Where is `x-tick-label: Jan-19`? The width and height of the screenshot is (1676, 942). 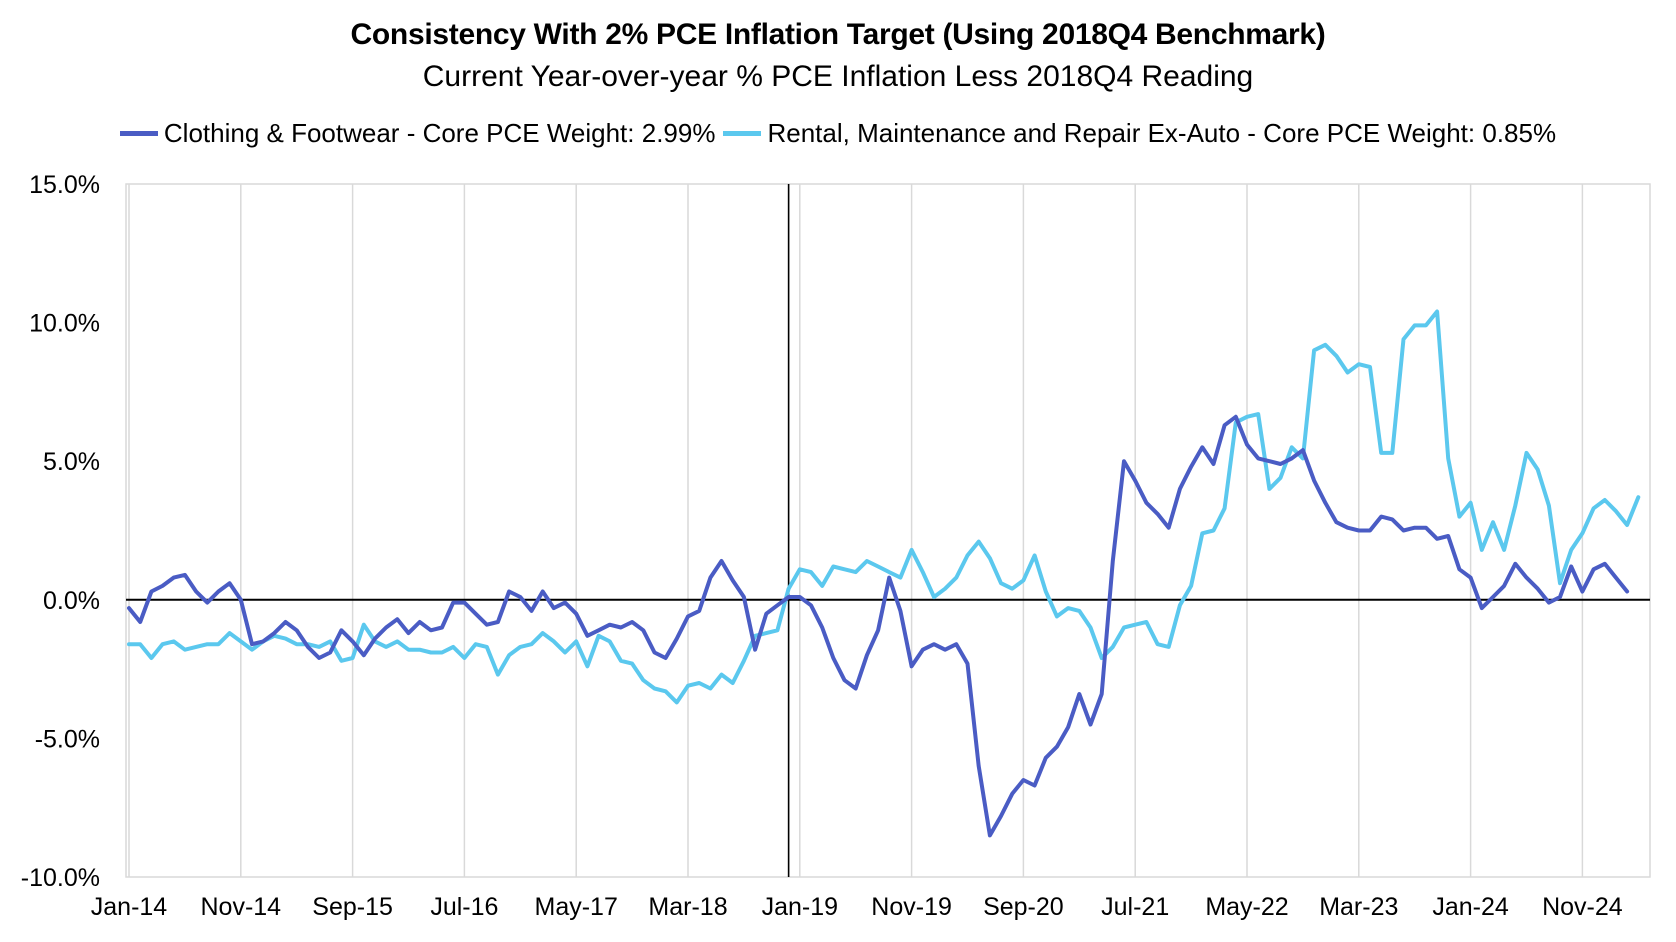
x-tick-label: Jan-19 is located at coordinates (800, 907).